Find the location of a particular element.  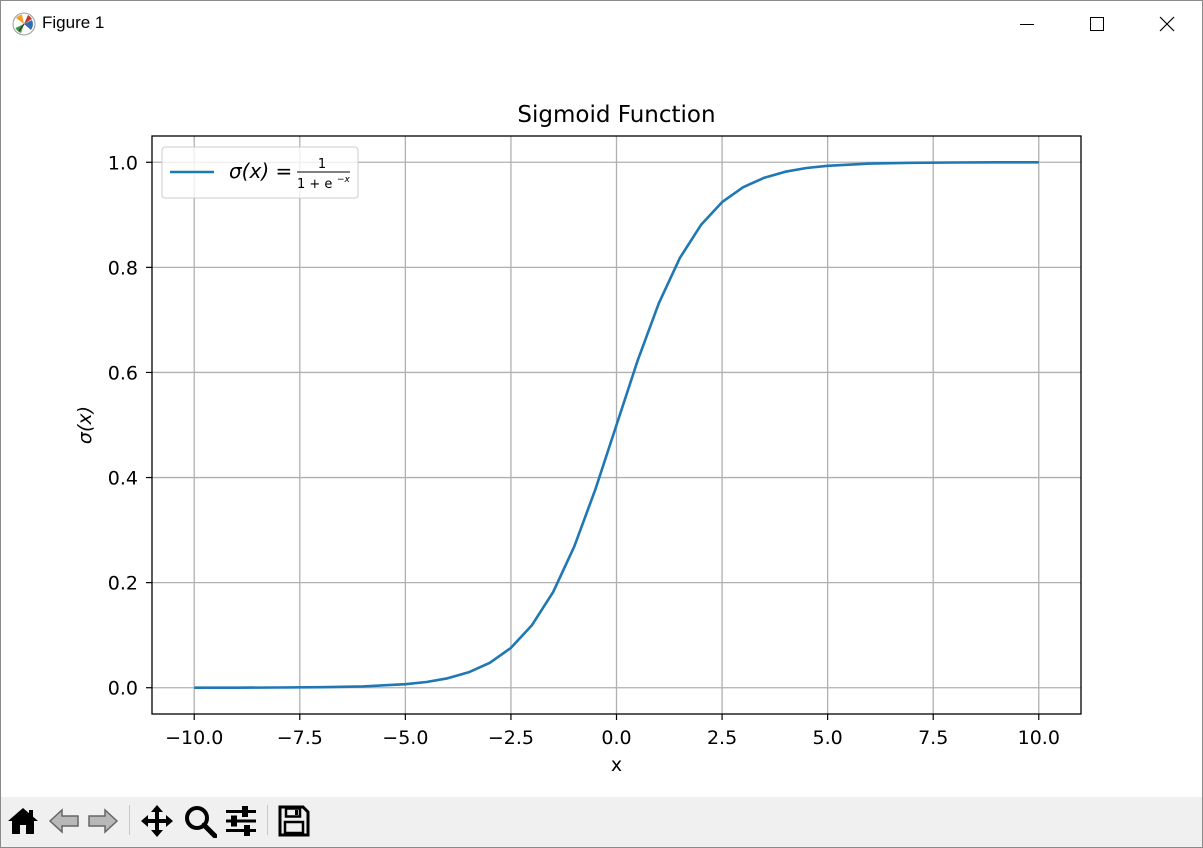

matplotlib-logo-icon is located at coordinates (24, 24).